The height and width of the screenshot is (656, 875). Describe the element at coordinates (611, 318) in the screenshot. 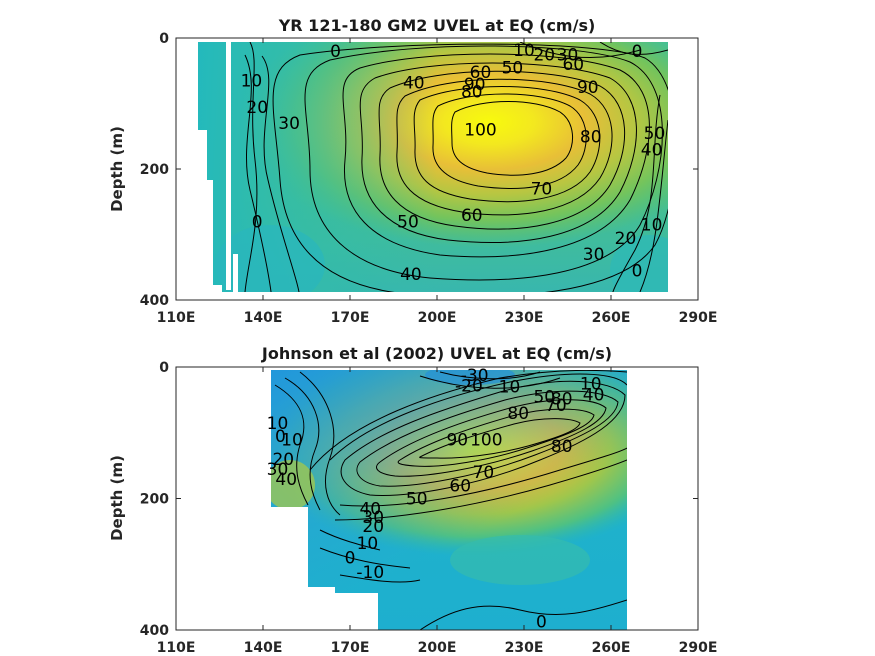

I see `x-tick-label: 260E` at that location.